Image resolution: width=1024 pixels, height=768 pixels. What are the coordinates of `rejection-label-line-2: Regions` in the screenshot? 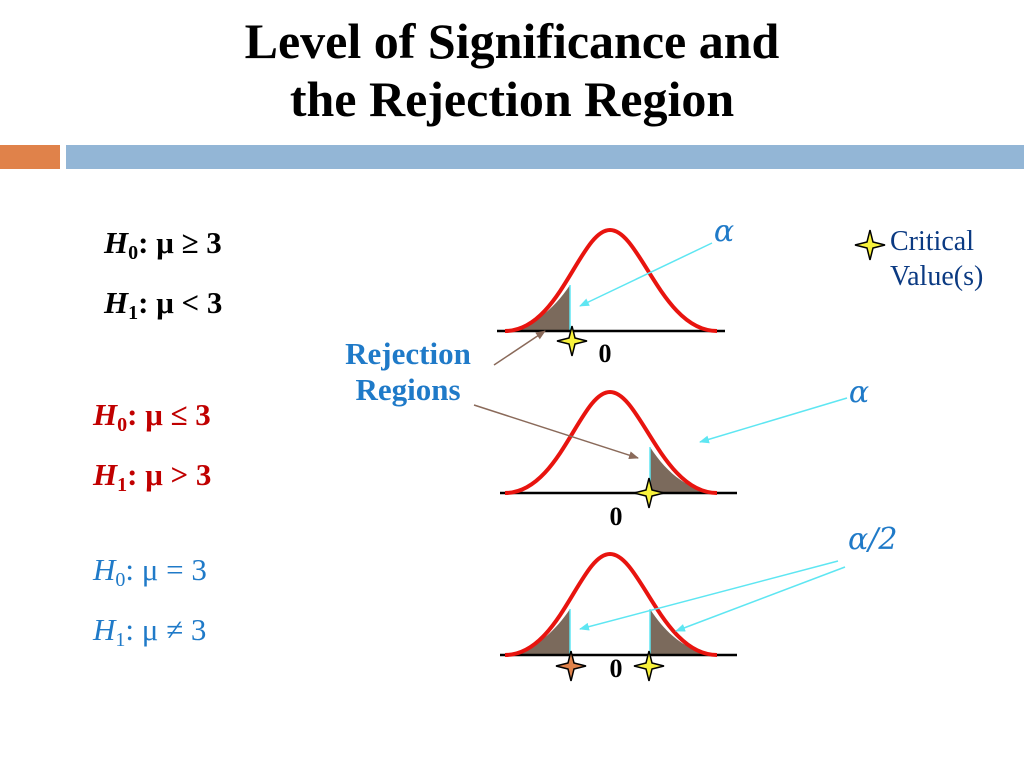 It's located at (408, 389).